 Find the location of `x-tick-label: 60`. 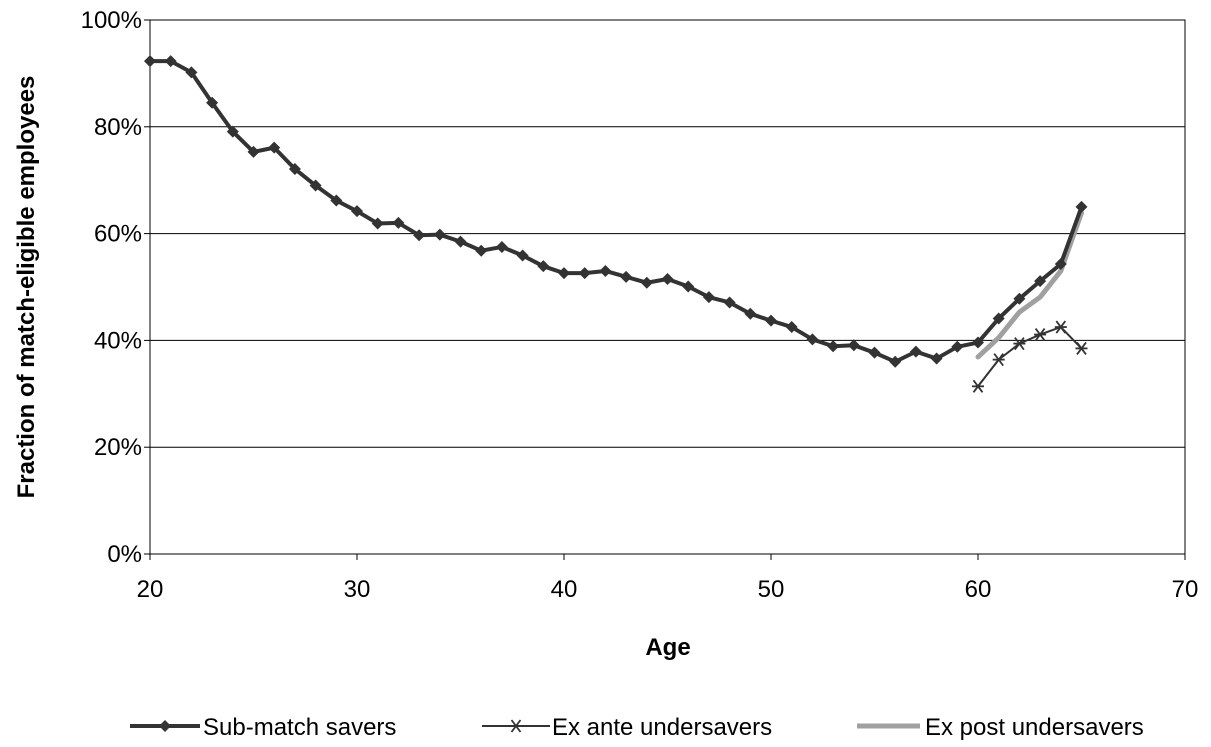

x-tick-label: 60 is located at coordinates (978, 589).